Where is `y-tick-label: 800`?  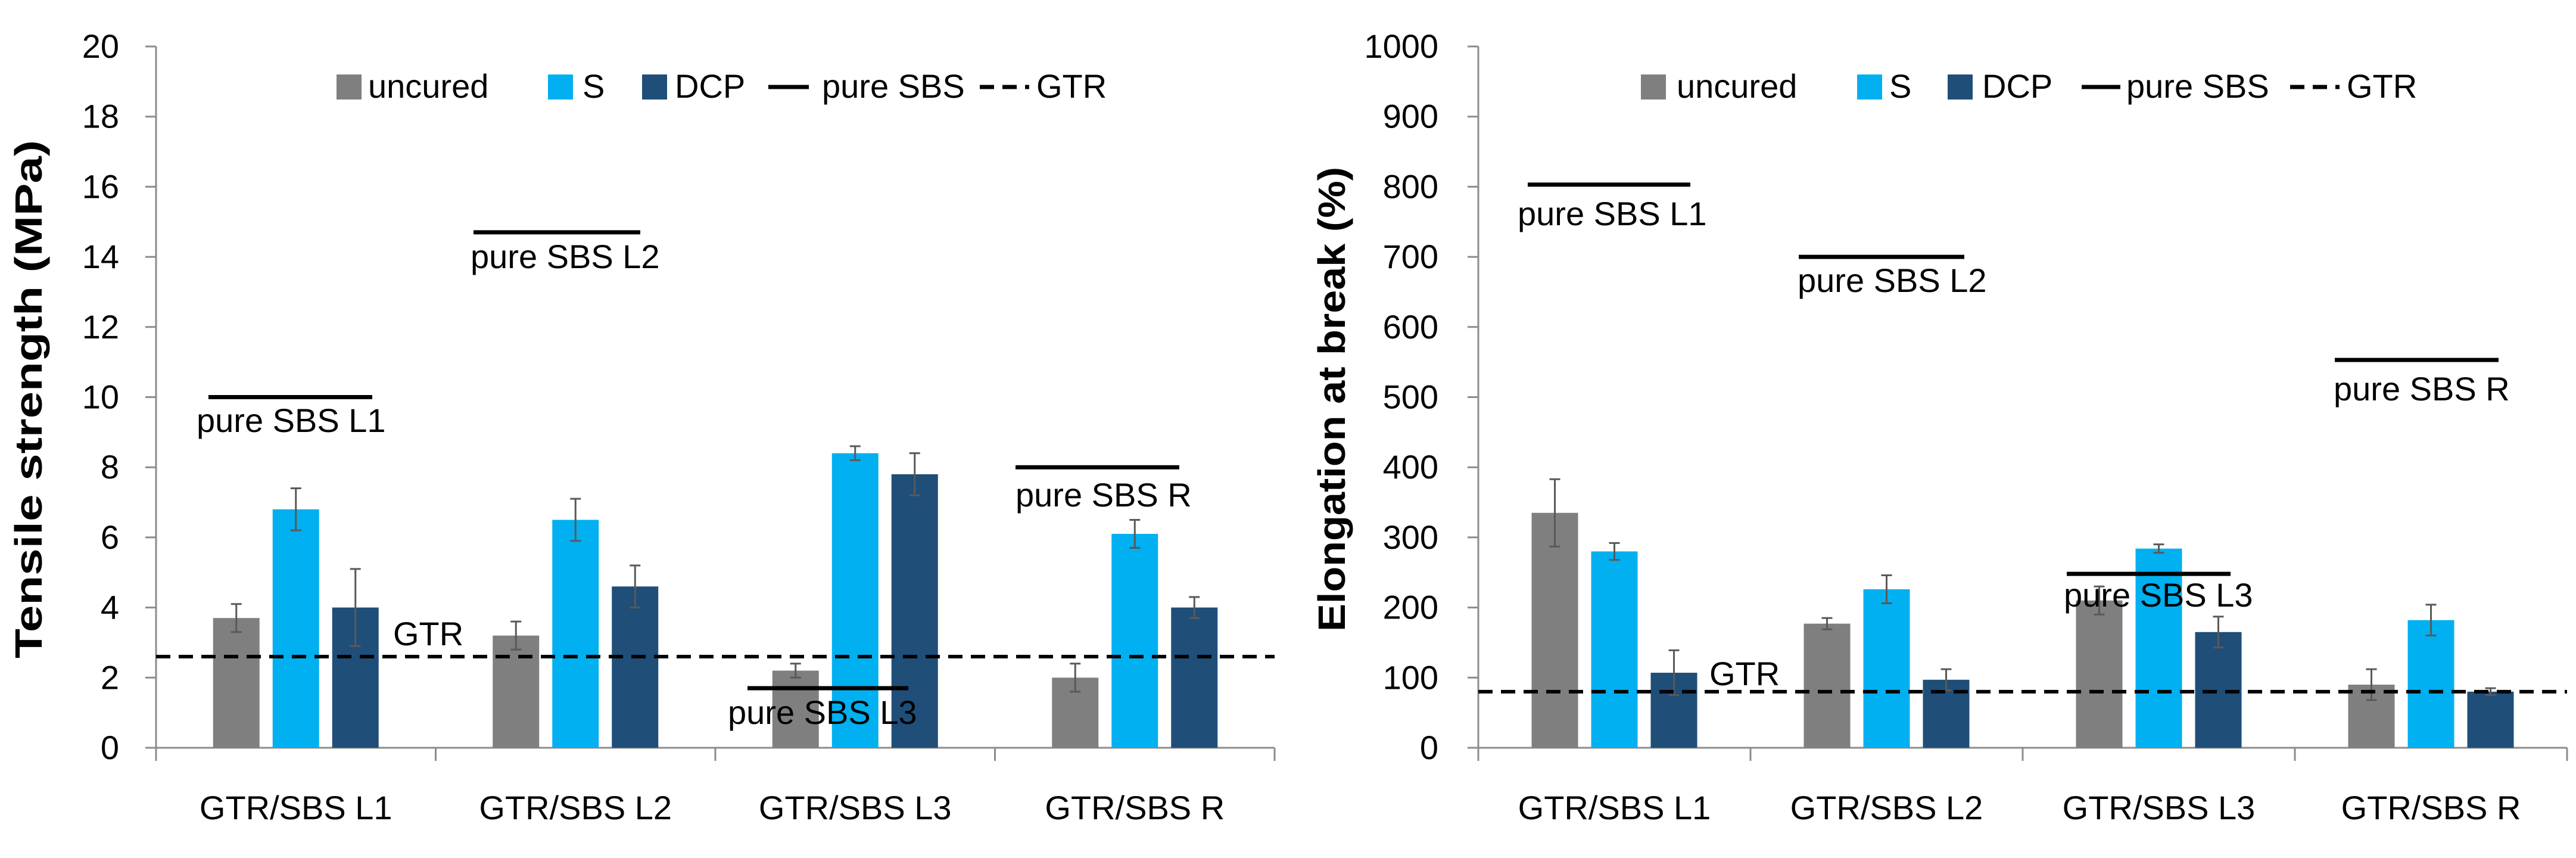 y-tick-label: 800 is located at coordinates (1410, 186).